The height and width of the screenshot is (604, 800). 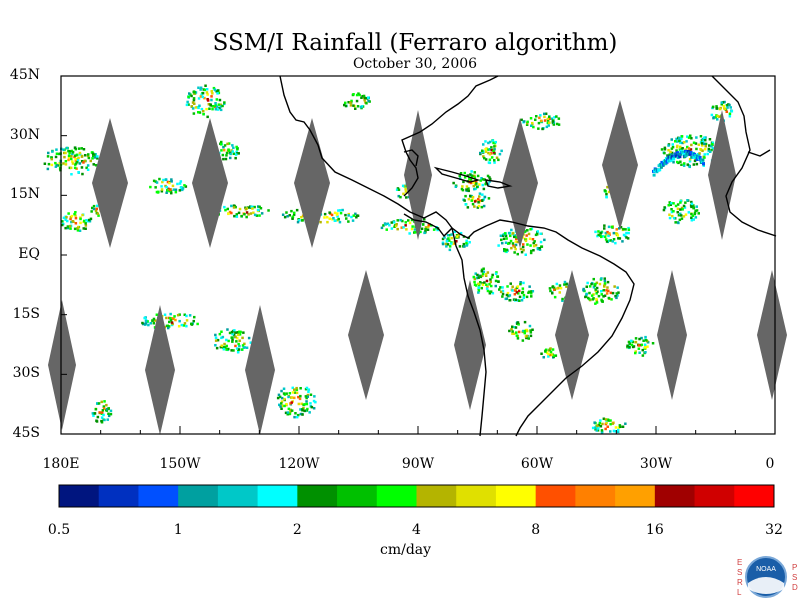 What do you see at coordinates (29, 254) in the screenshot?
I see `latitude-label: EQ` at bounding box center [29, 254].